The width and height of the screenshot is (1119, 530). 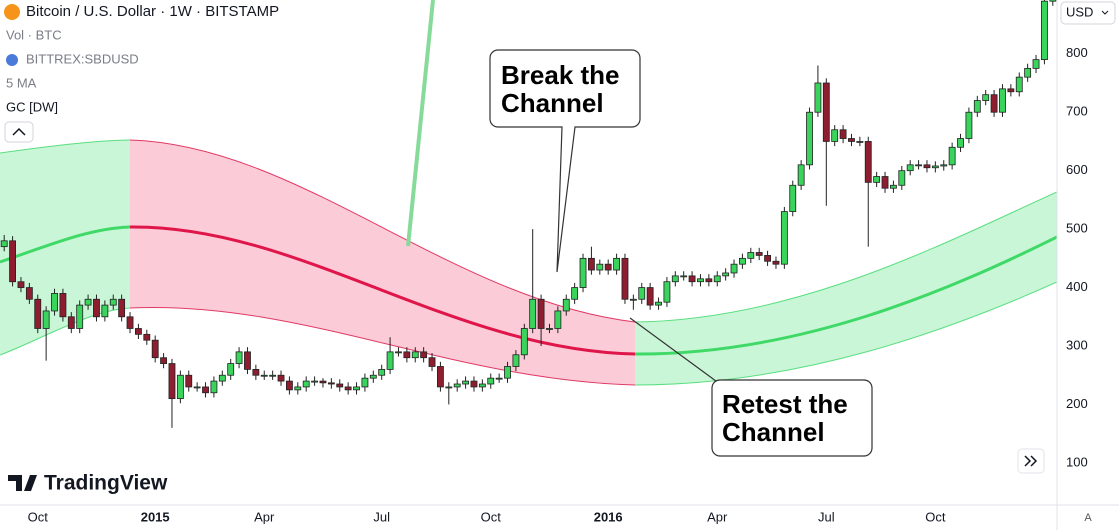 What do you see at coordinates (1077, 461) in the screenshot?
I see `y-tick-label: 100` at bounding box center [1077, 461].